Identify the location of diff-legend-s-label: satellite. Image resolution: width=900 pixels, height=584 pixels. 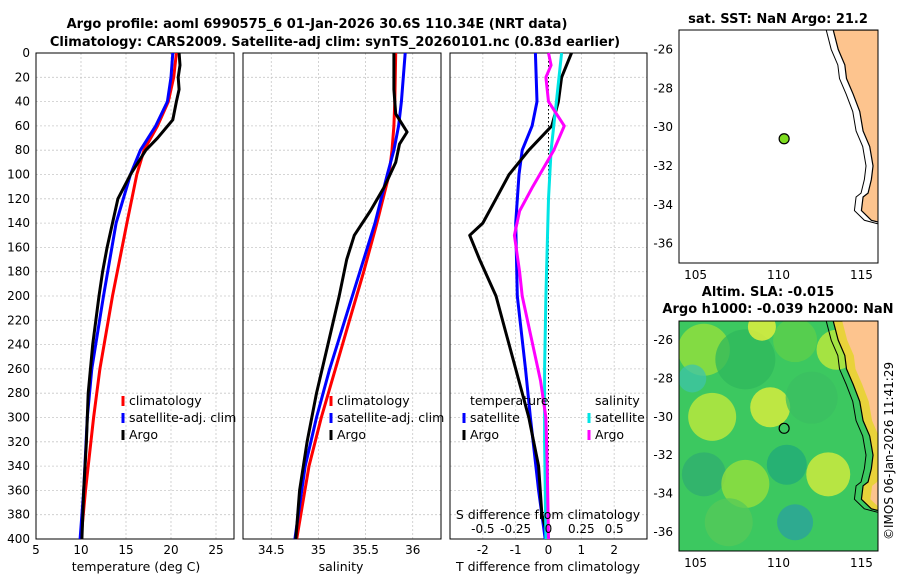
(620, 417).